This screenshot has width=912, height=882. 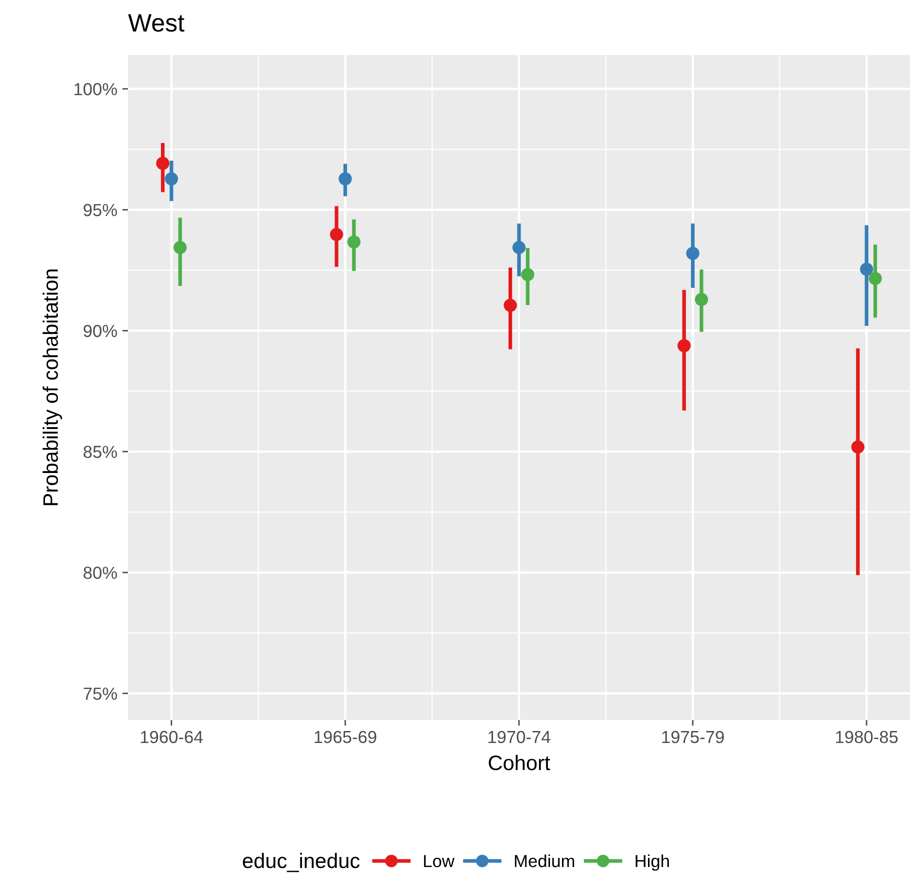 I want to click on legend-label: Low, so click(x=439, y=861).